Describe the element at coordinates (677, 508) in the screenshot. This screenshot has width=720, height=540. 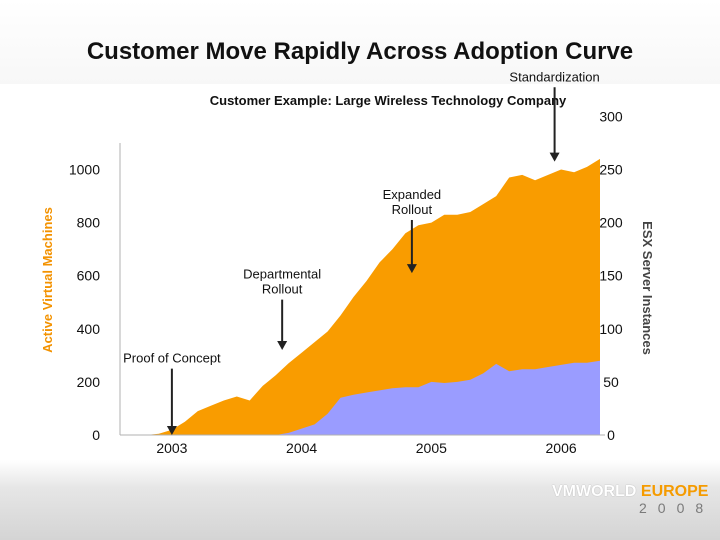
I see `brand-year: 2008` at that location.